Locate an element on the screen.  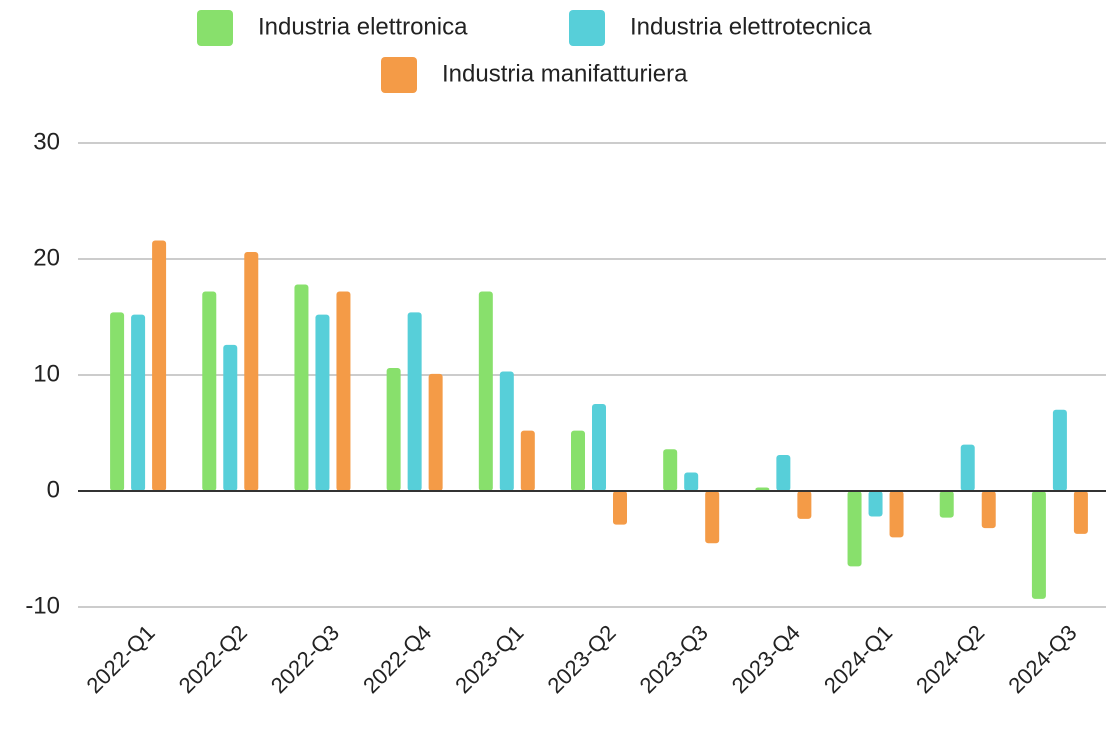
legend-label: Industria elettronica is located at coordinates (363, 26).